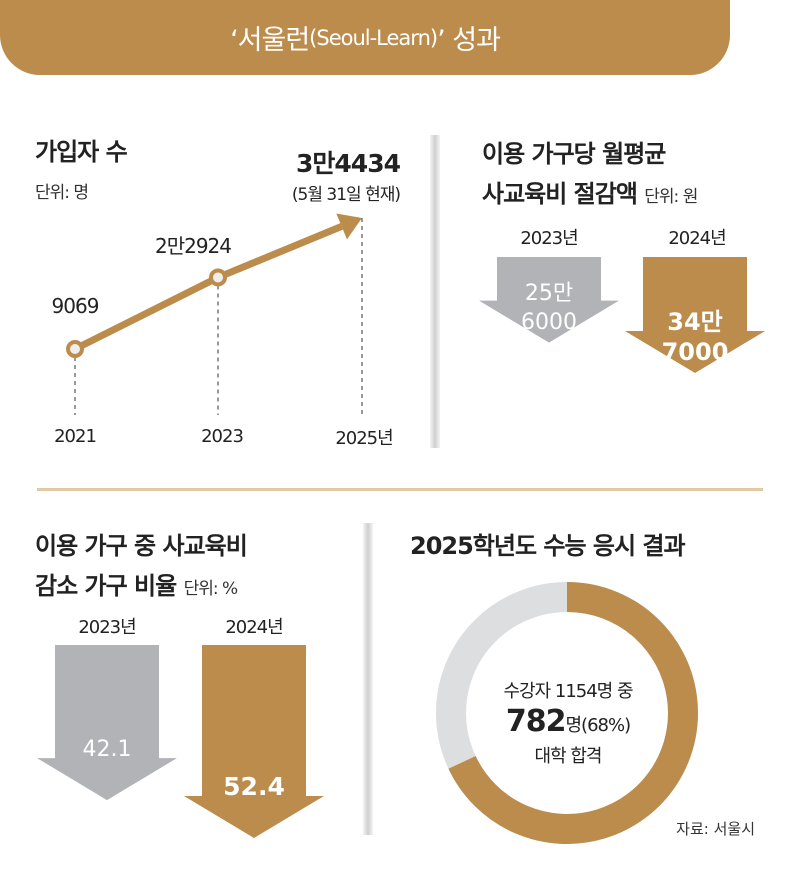  What do you see at coordinates (222, 436) in the screenshot?
I see `x-tick-2023: 2023` at bounding box center [222, 436].